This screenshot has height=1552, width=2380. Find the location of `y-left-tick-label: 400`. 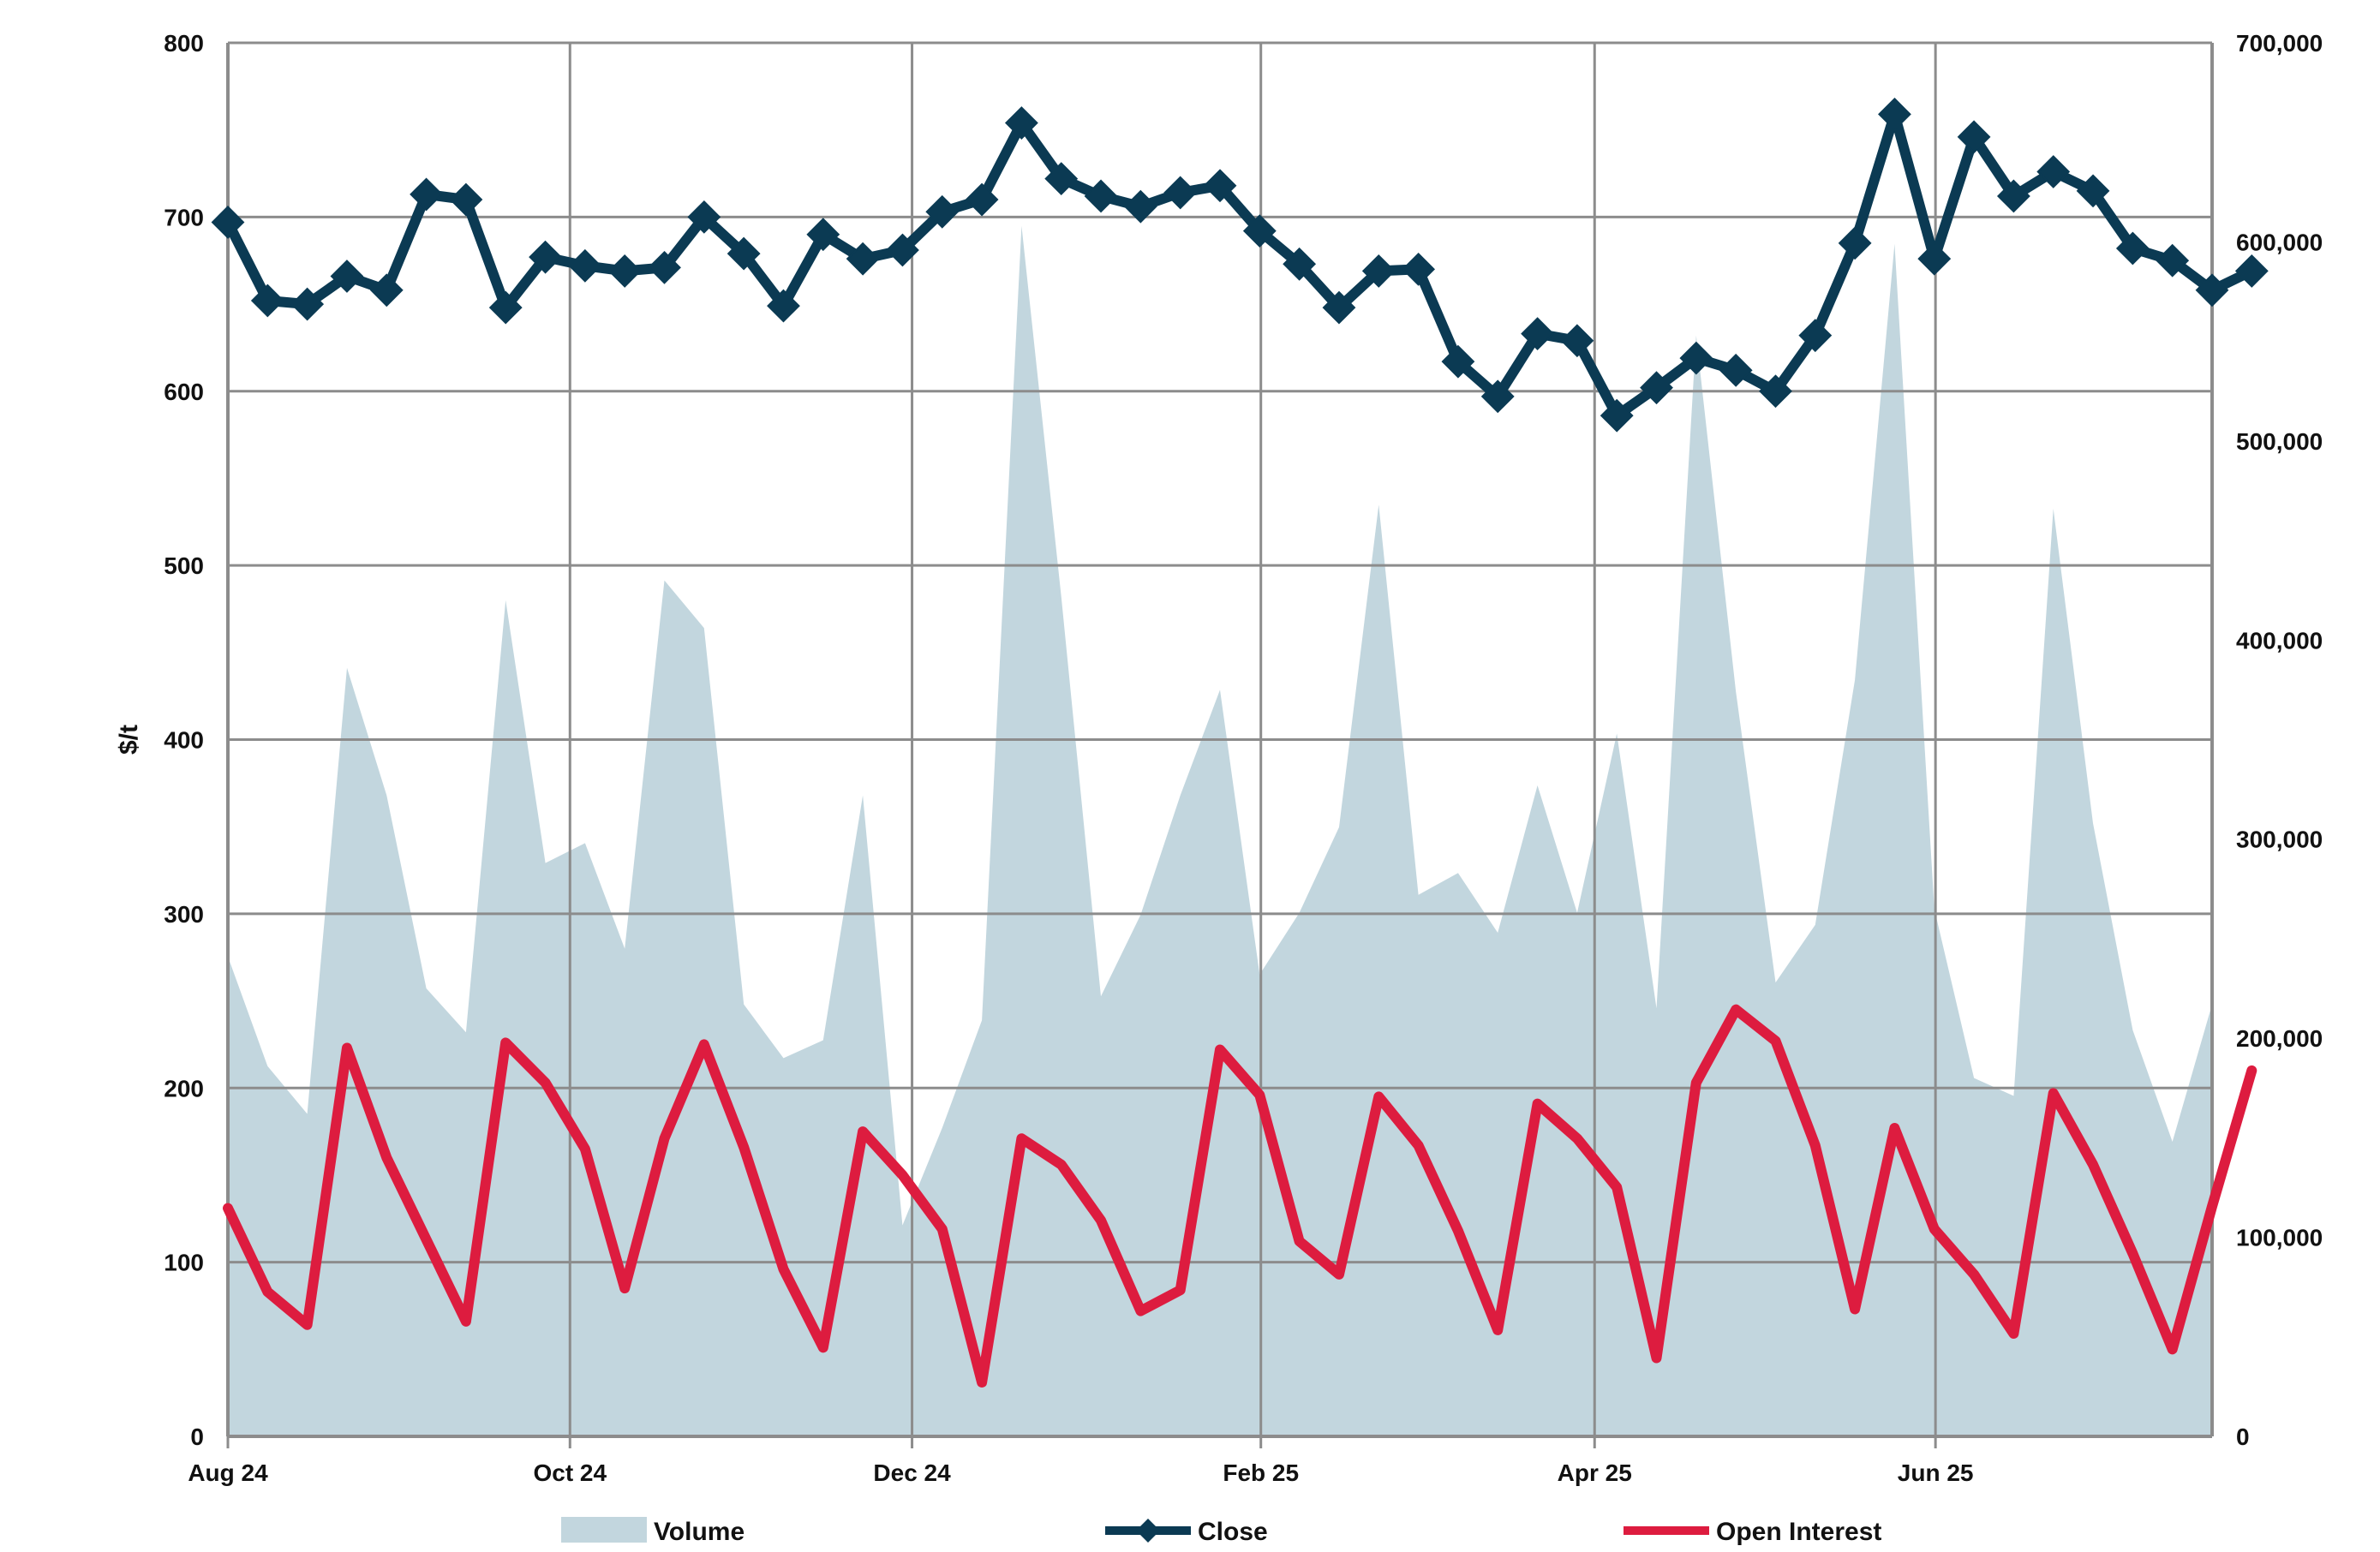

y-left-tick-label: 400 is located at coordinates (184, 741).